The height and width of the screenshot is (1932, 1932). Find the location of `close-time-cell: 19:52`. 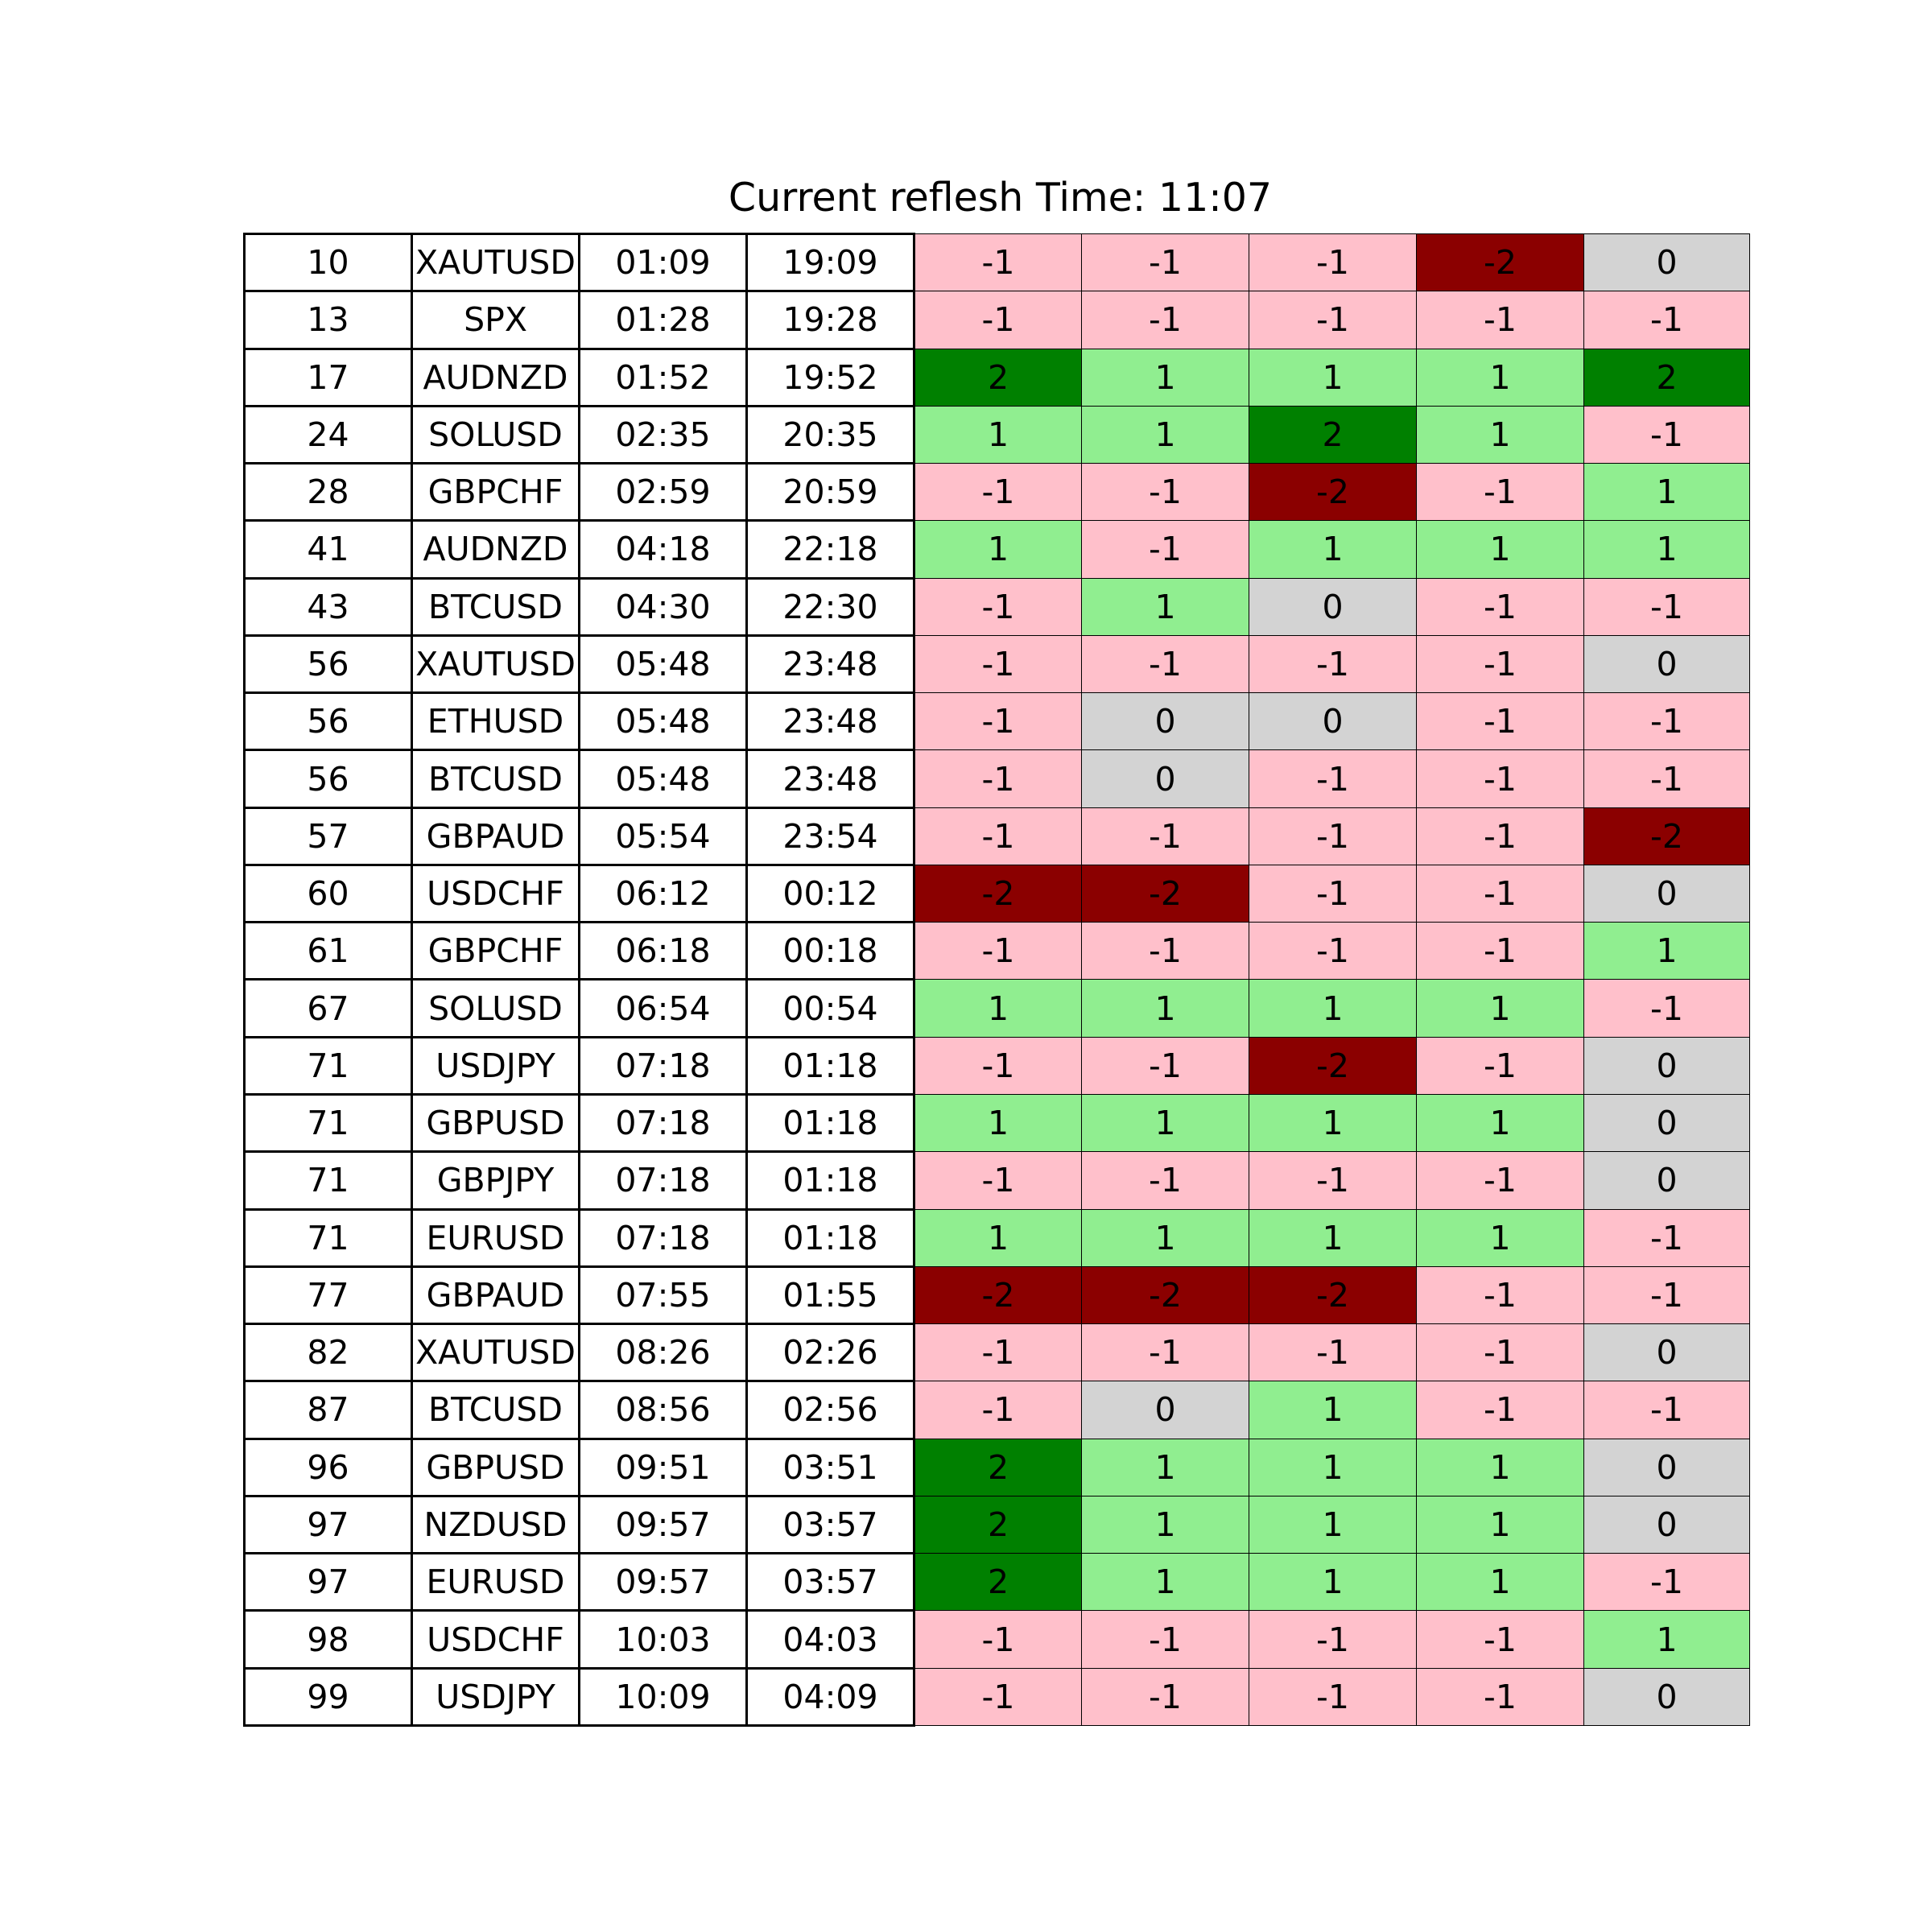

close-time-cell: 19:52 is located at coordinates (830, 377).